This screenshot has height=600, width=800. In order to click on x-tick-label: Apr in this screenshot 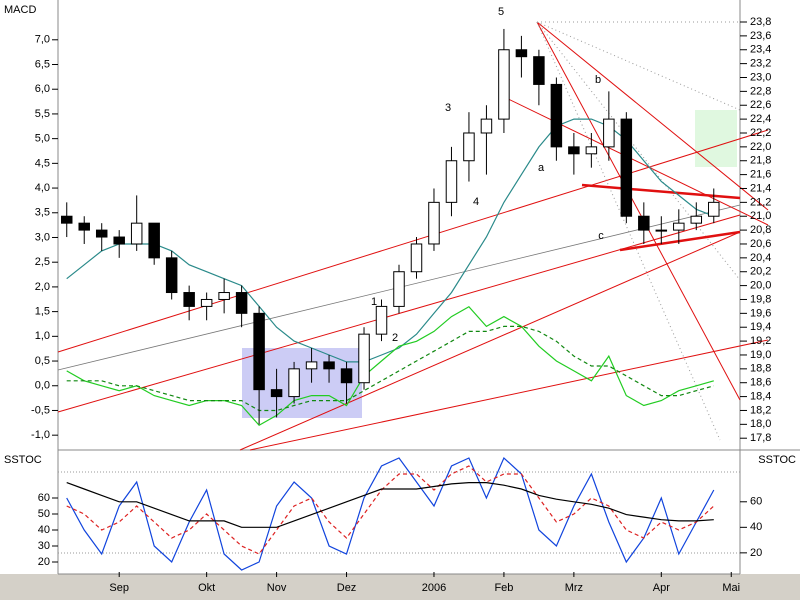, I will do `click(661, 588)`.